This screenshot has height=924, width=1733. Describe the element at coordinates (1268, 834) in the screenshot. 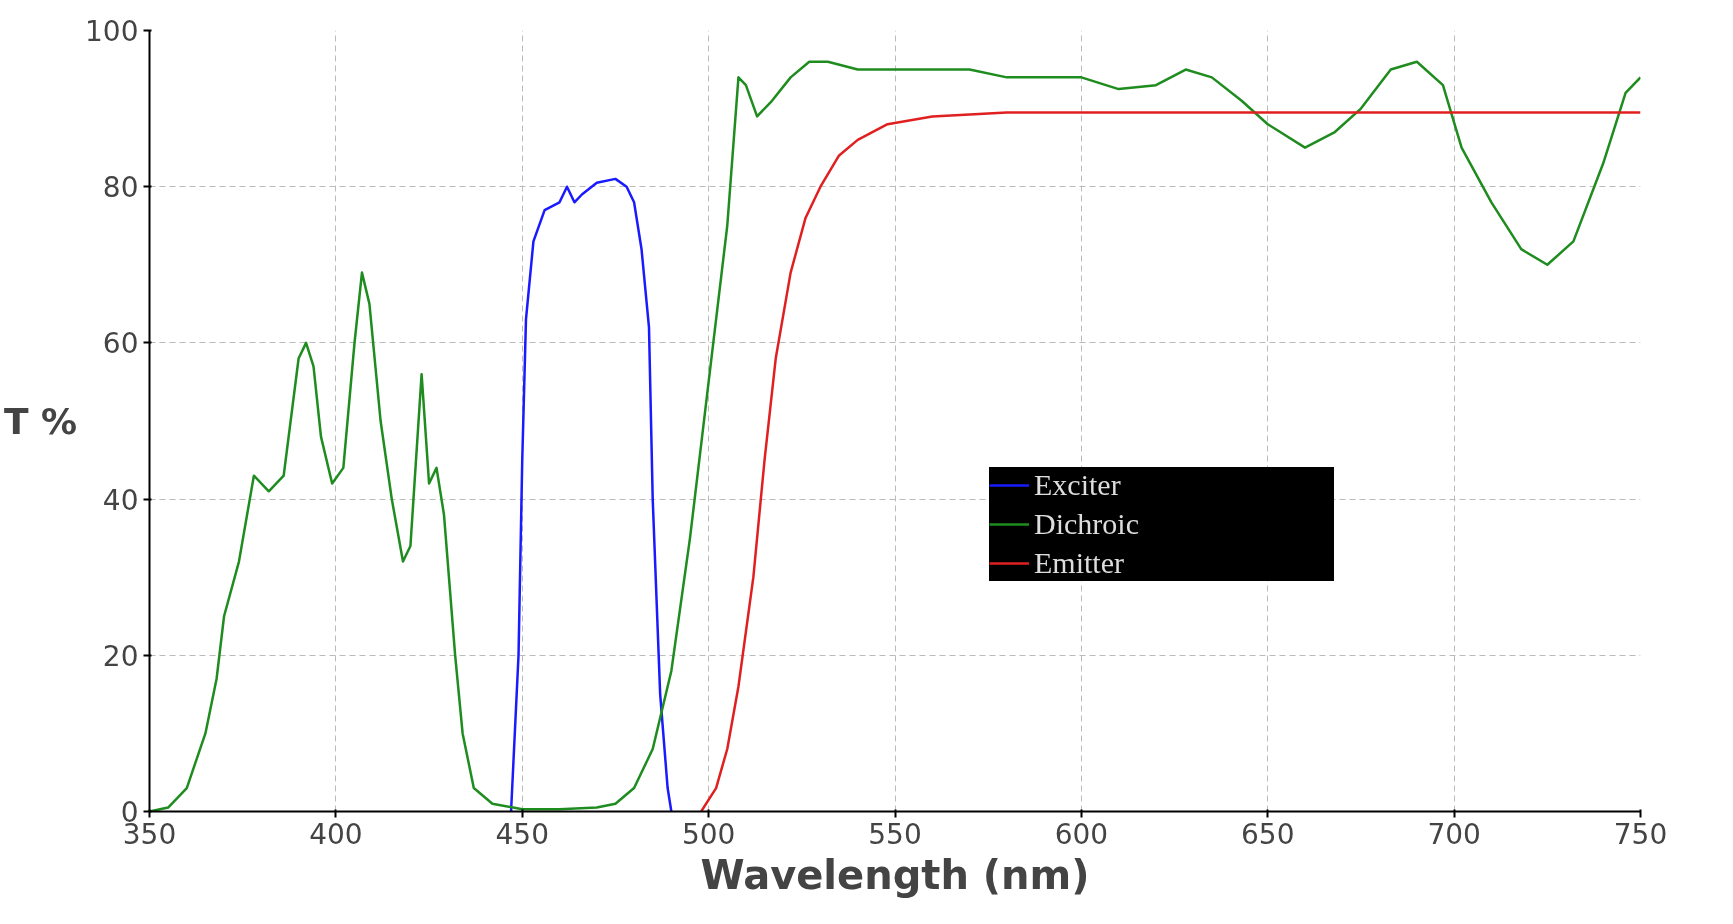

I see `x-tick-label: 650` at that location.